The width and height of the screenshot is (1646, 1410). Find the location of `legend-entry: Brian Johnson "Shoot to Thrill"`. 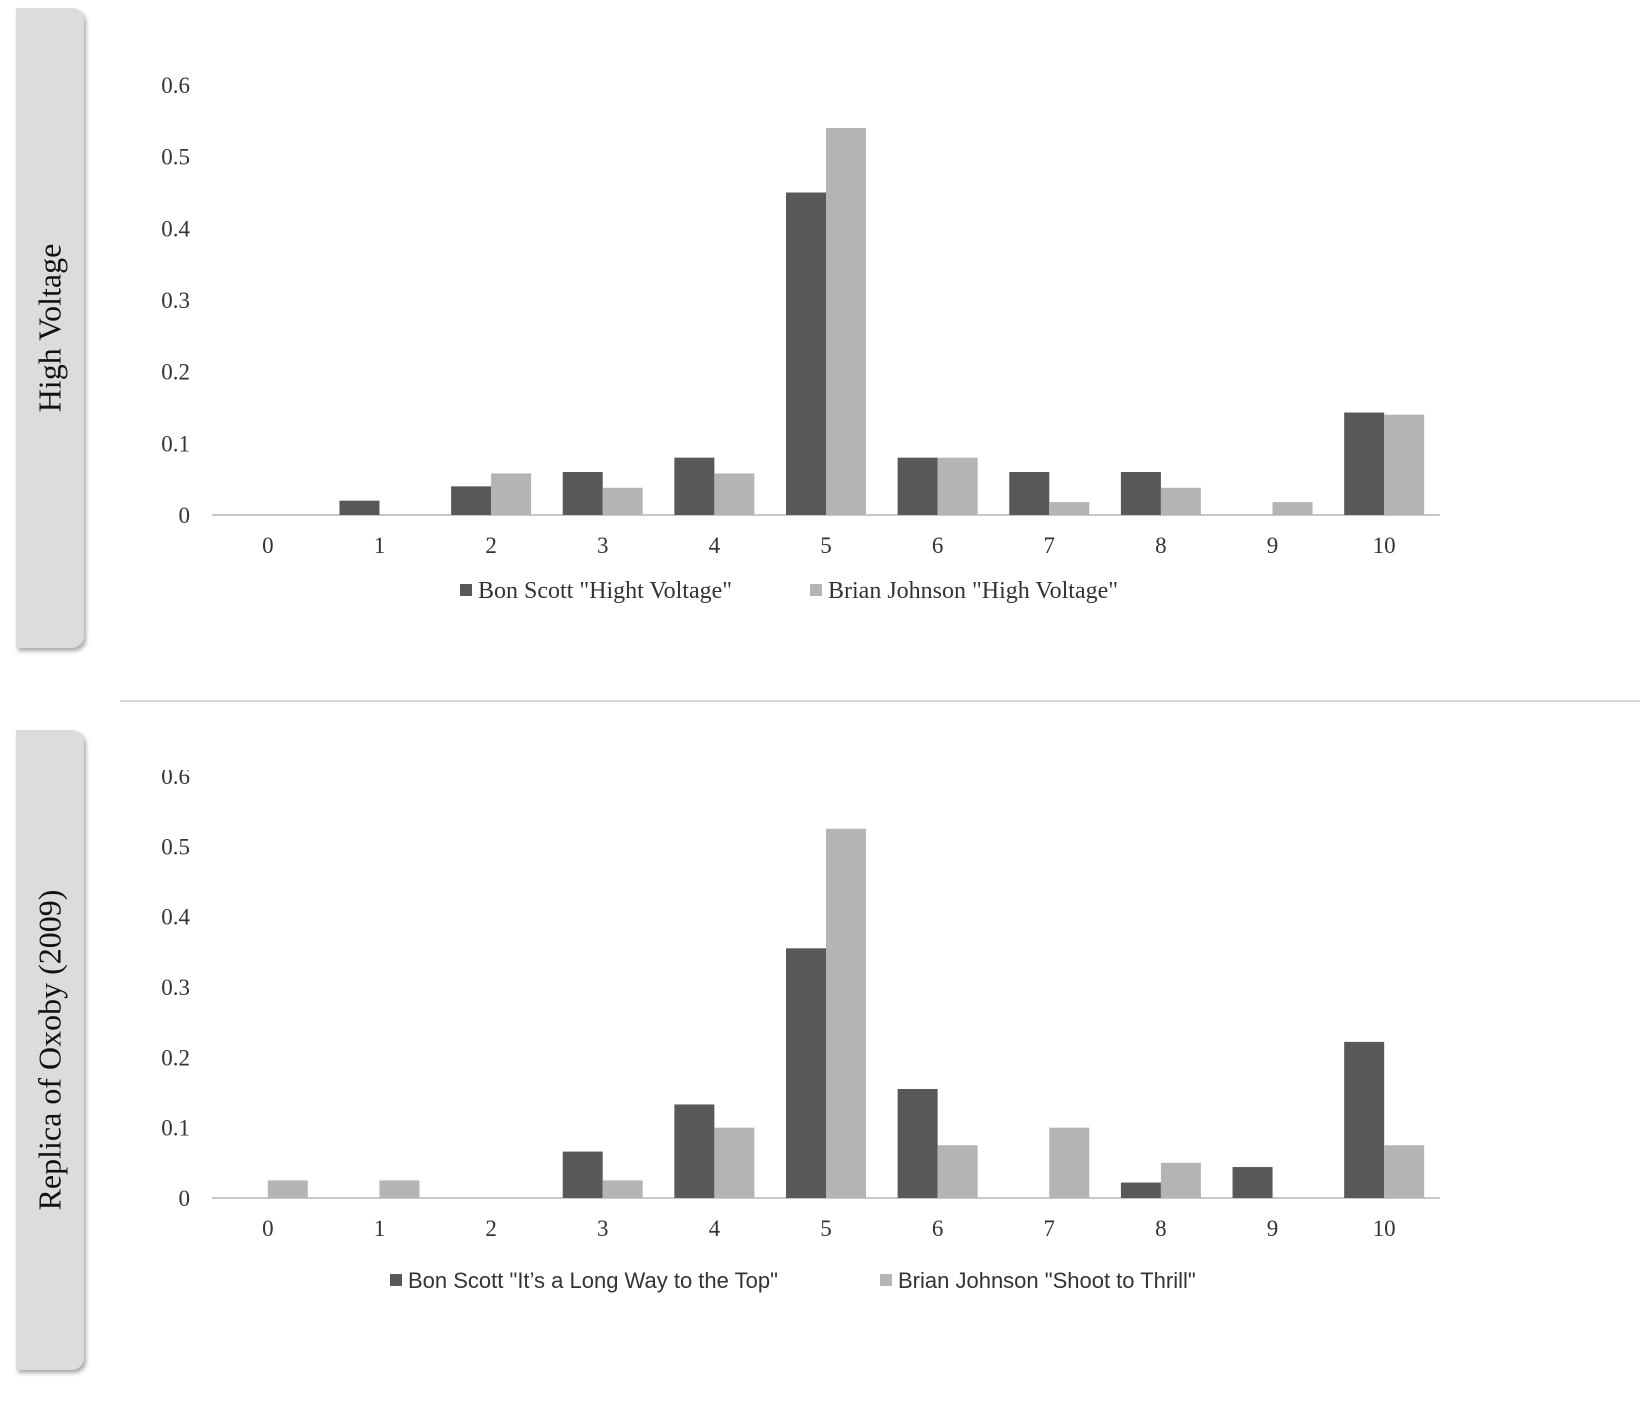

legend-entry: Brian Johnson "Shoot to Thrill" is located at coordinates (1047, 1280).